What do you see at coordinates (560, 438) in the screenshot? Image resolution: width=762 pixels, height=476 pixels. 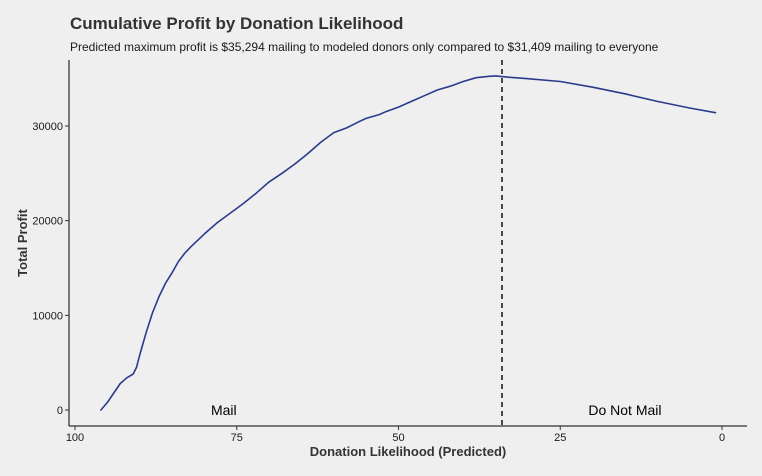 I see `x-tick-label: 25` at bounding box center [560, 438].